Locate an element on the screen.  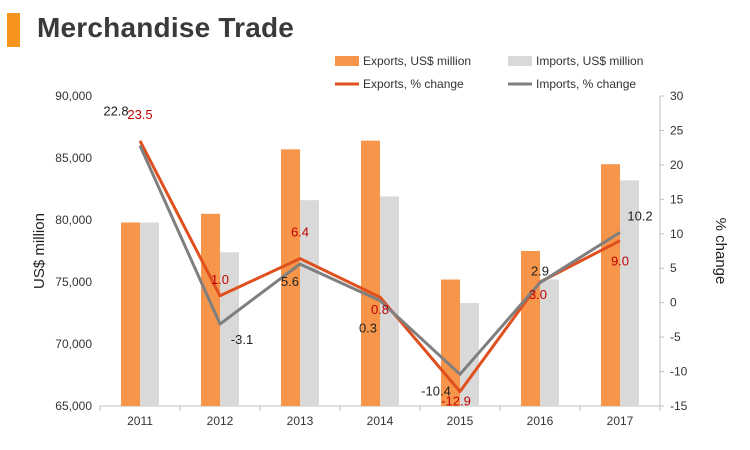
y-tick-label: 75,000 is located at coordinates (73, 282).